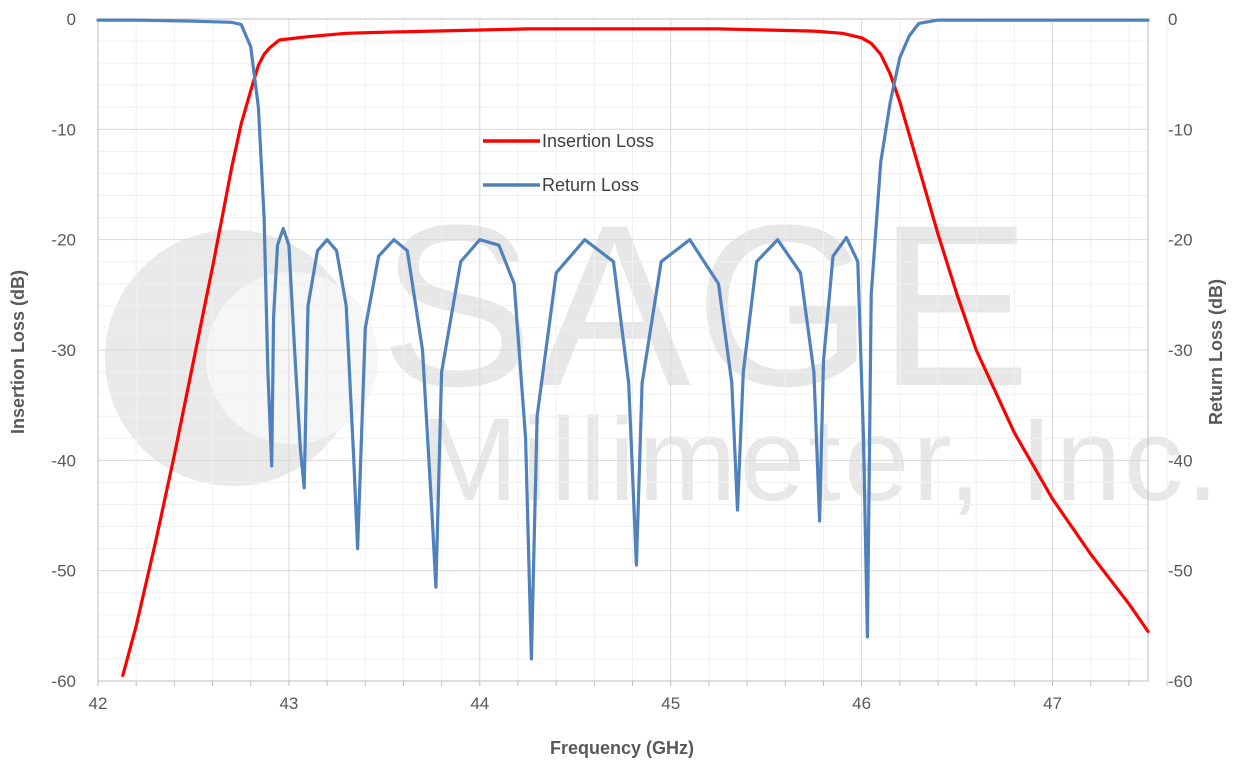 This screenshot has width=1236, height=765. Describe the element at coordinates (98, 703) in the screenshot. I see `x-tick-label: 42` at that location.